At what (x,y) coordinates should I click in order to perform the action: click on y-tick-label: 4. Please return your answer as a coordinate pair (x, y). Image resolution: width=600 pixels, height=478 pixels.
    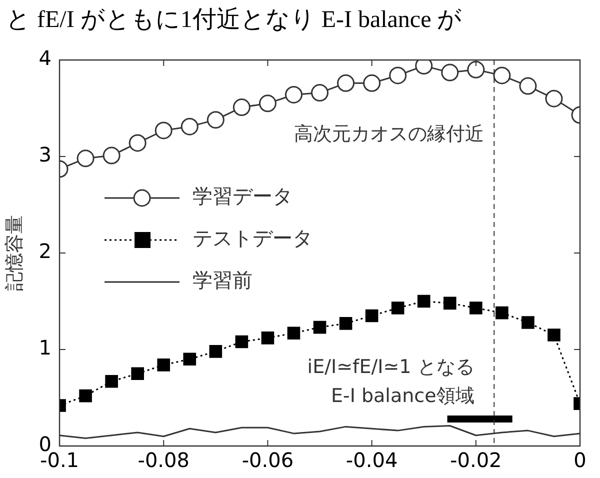
    Looking at the image, I should click on (45, 58).